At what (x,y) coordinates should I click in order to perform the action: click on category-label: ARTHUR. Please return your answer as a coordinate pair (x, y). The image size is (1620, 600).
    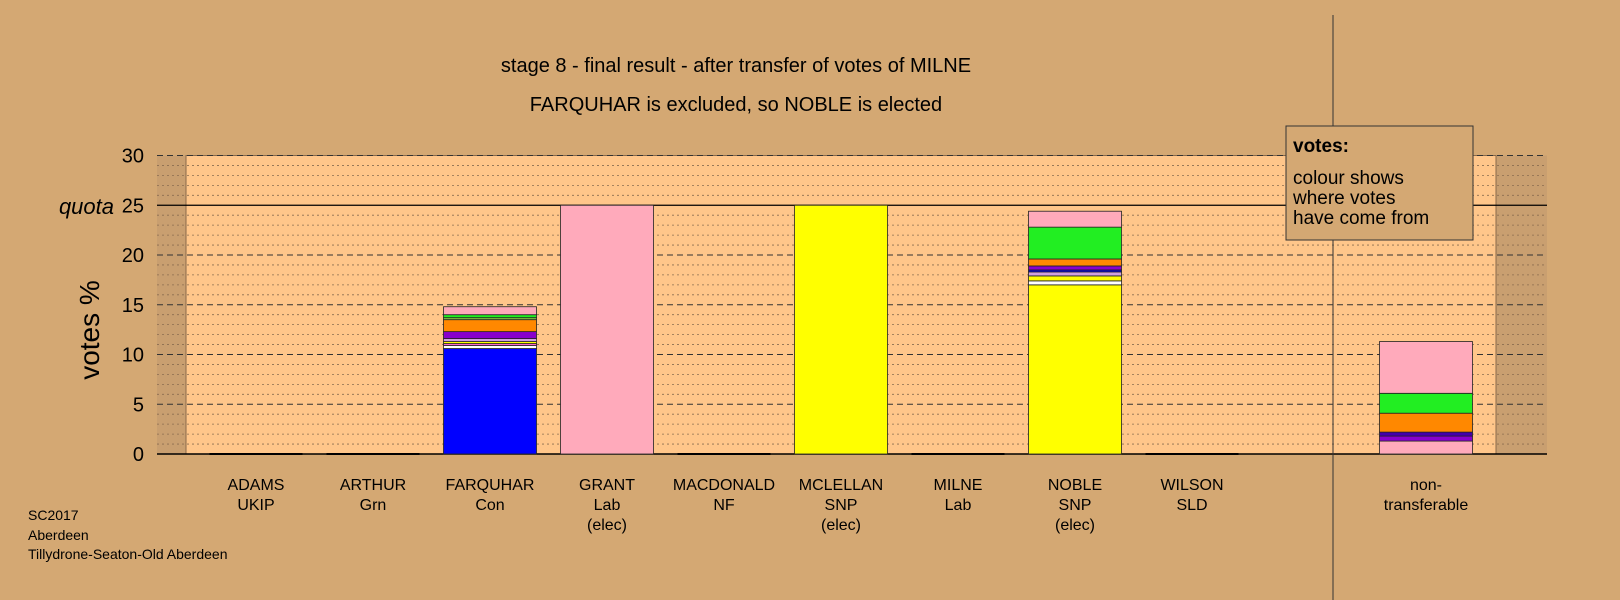
    Looking at the image, I should click on (373, 485).